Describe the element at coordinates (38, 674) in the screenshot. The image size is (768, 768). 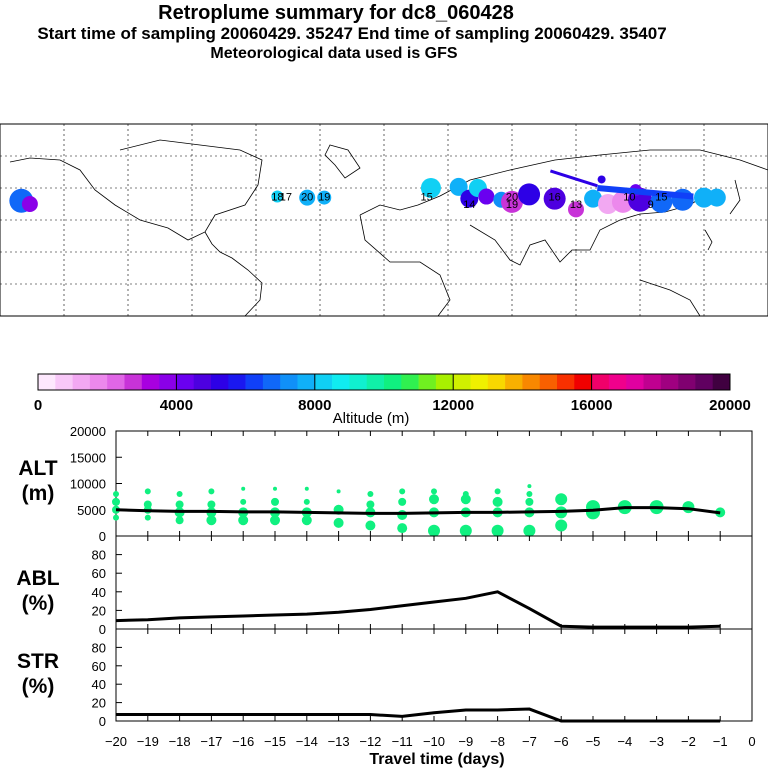
I see `str-label: STR (%)` at that location.